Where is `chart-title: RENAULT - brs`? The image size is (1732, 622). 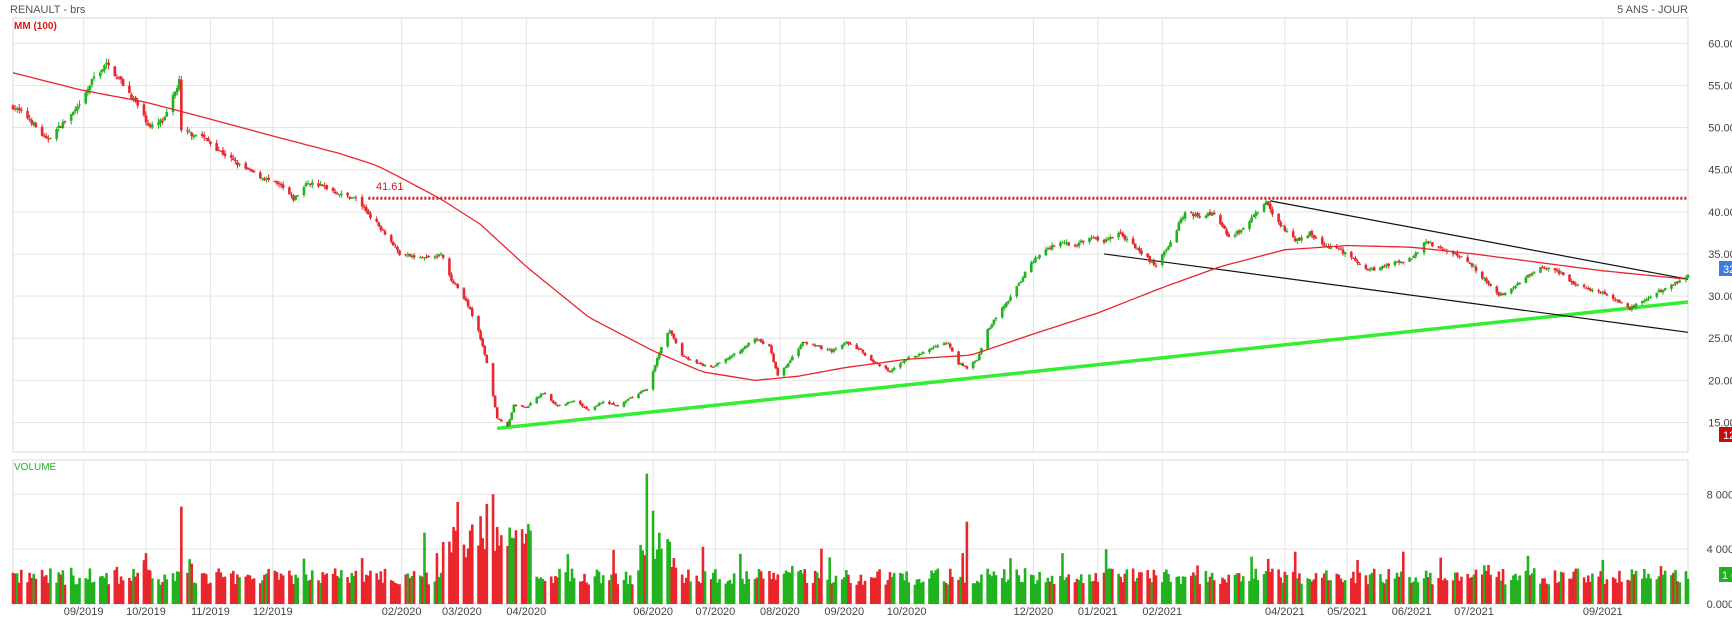
chart-title: RENAULT - brs is located at coordinates (48, 10).